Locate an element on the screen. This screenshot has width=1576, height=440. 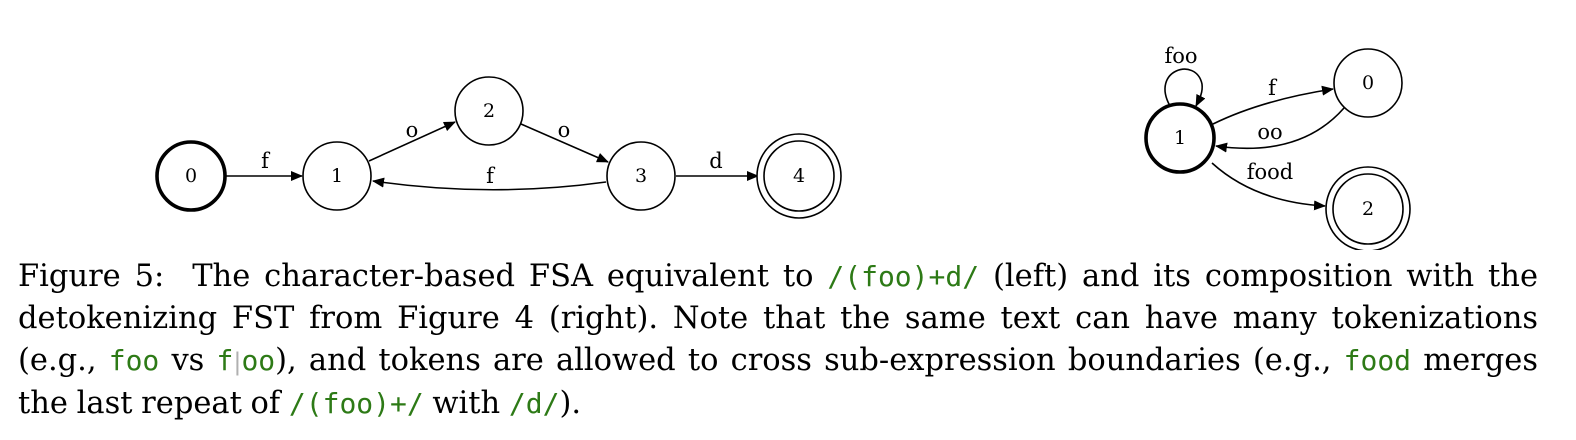
caption-text-3: vs is located at coordinates (188, 360).